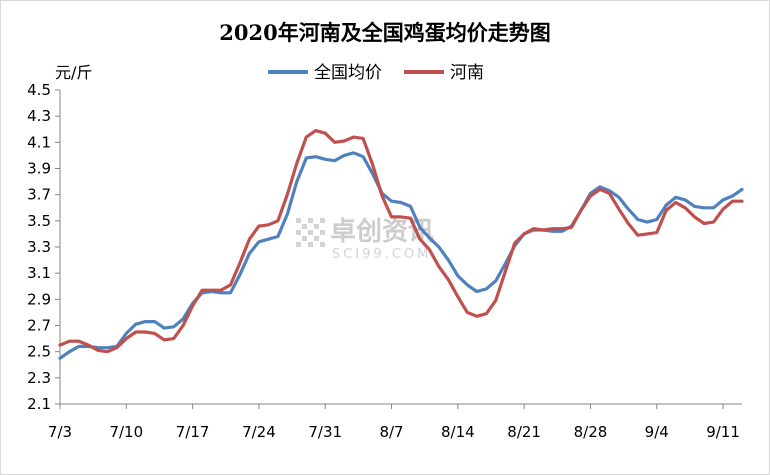  Describe the element at coordinates (39, 169) in the screenshot. I see `y-tick-label: 3.9` at that location.